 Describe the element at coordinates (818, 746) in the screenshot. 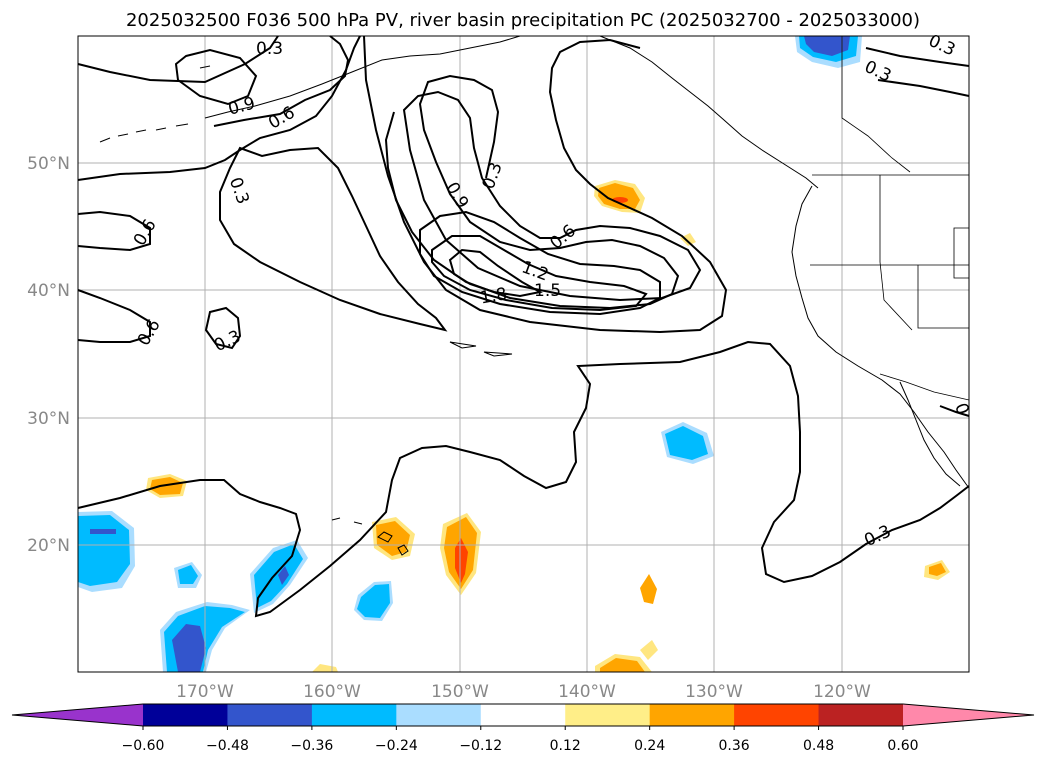

I see `colorbar-tick-label: 0.48` at that location.